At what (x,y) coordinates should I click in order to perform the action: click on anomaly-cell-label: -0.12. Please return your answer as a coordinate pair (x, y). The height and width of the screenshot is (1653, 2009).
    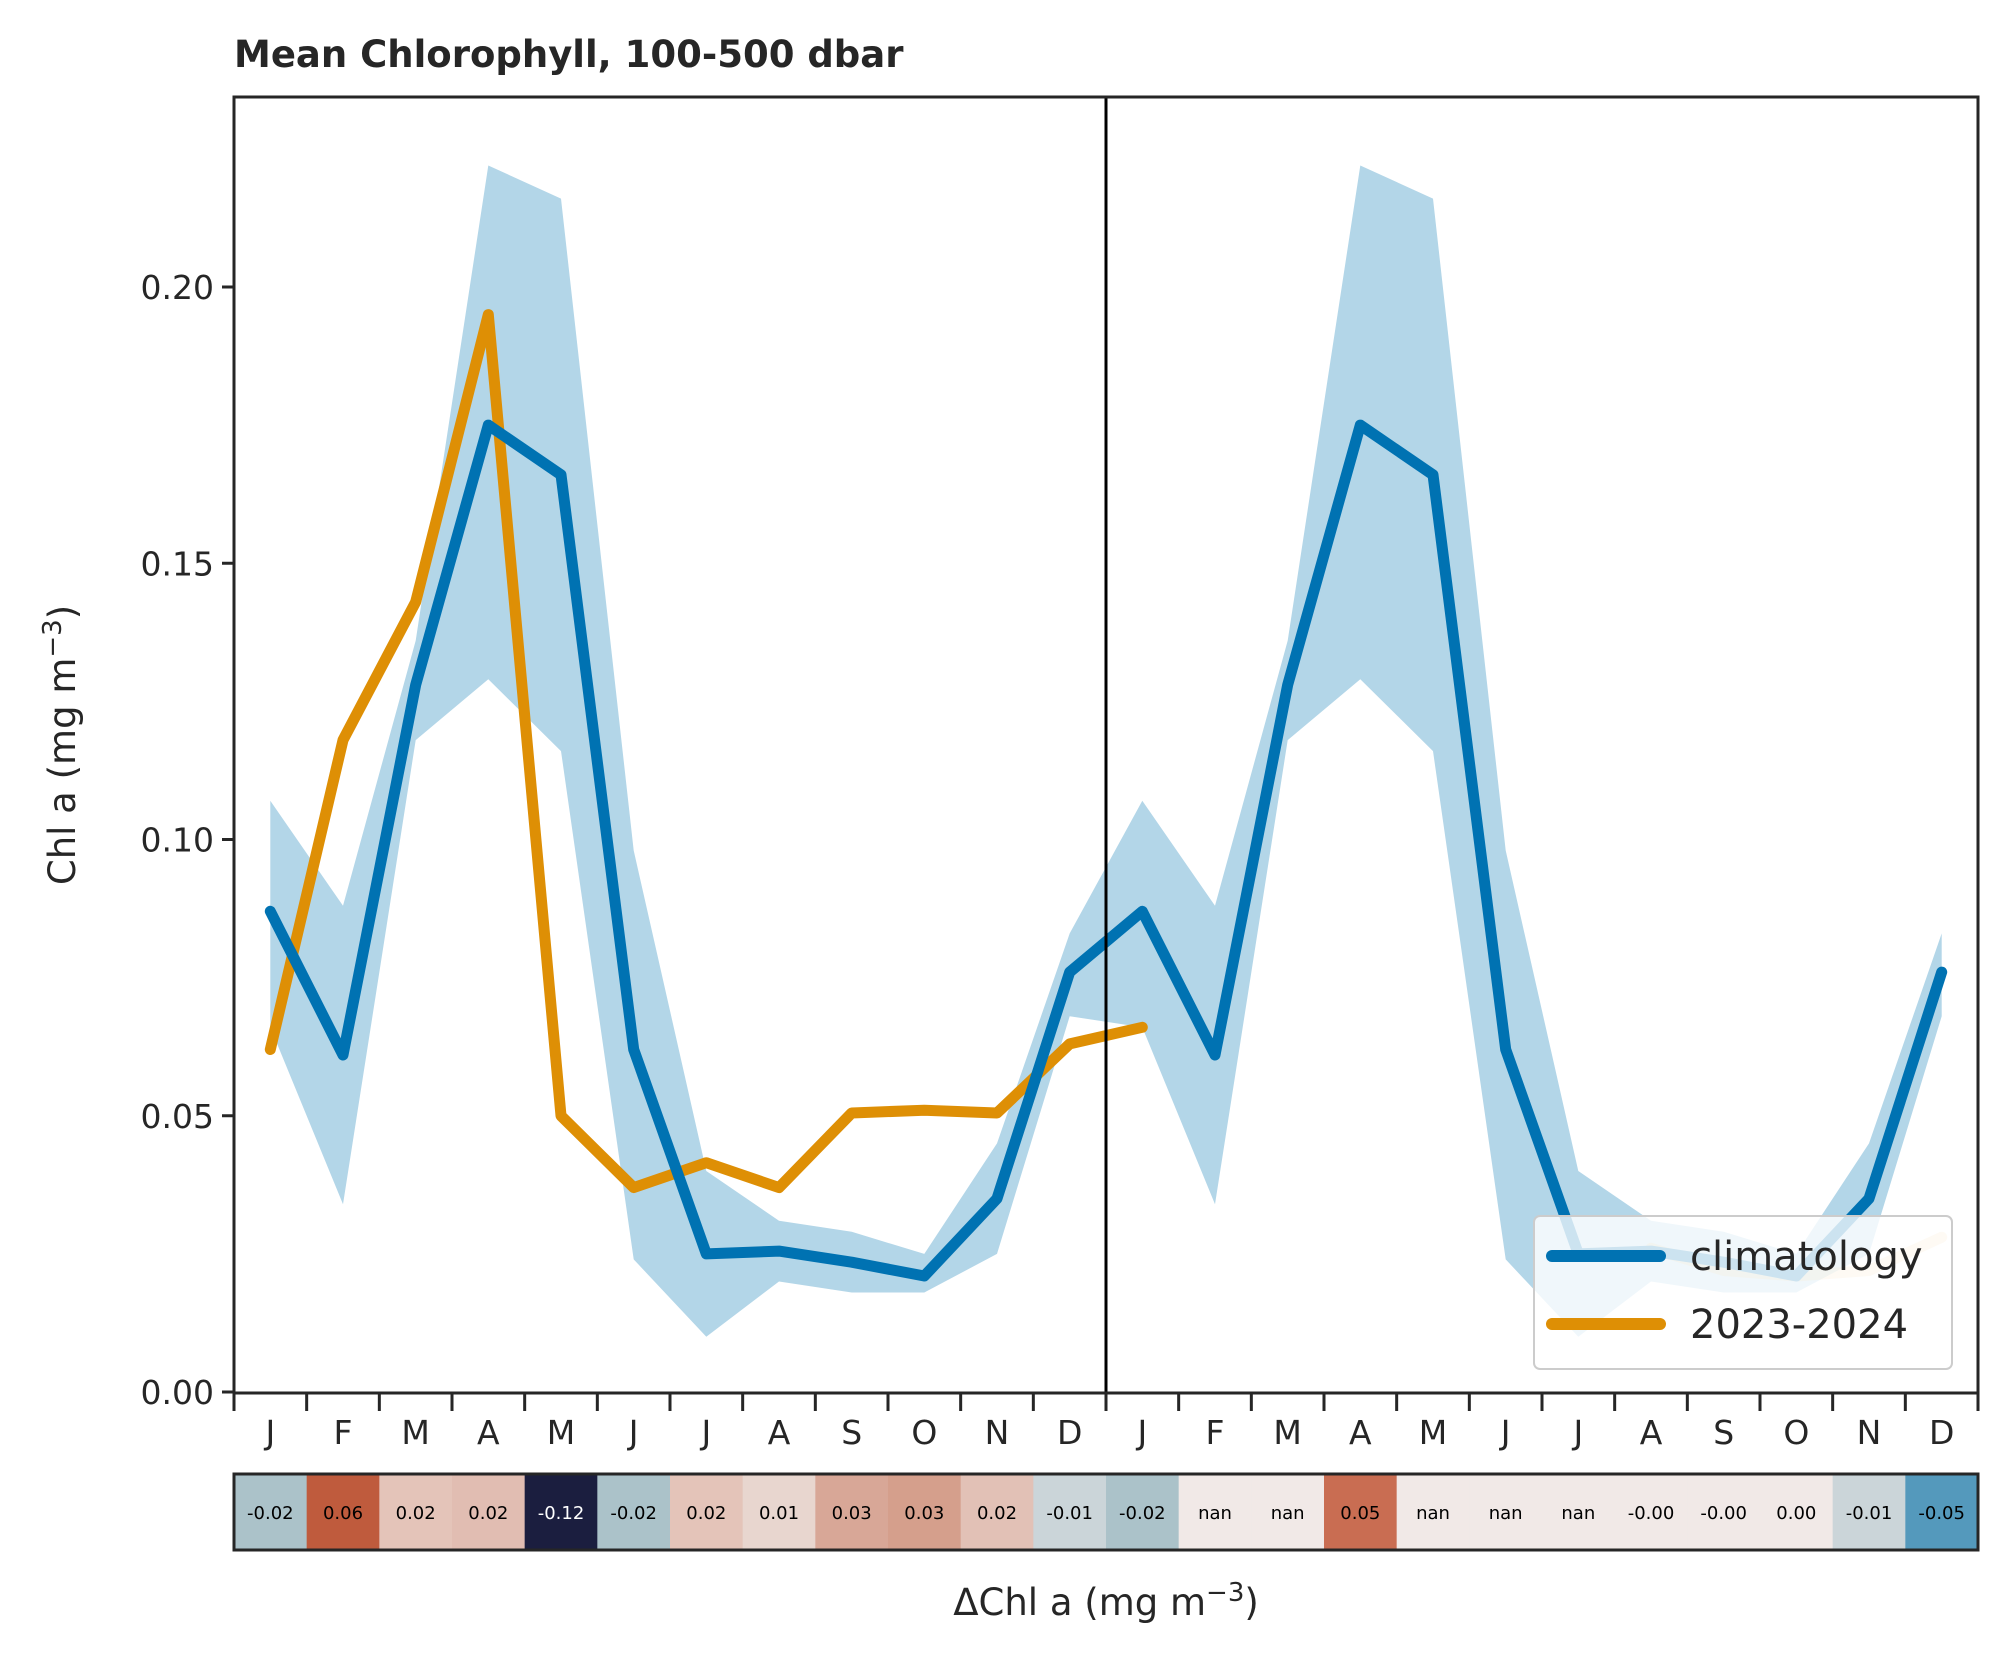
    Looking at the image, I should click on (561, 1513).